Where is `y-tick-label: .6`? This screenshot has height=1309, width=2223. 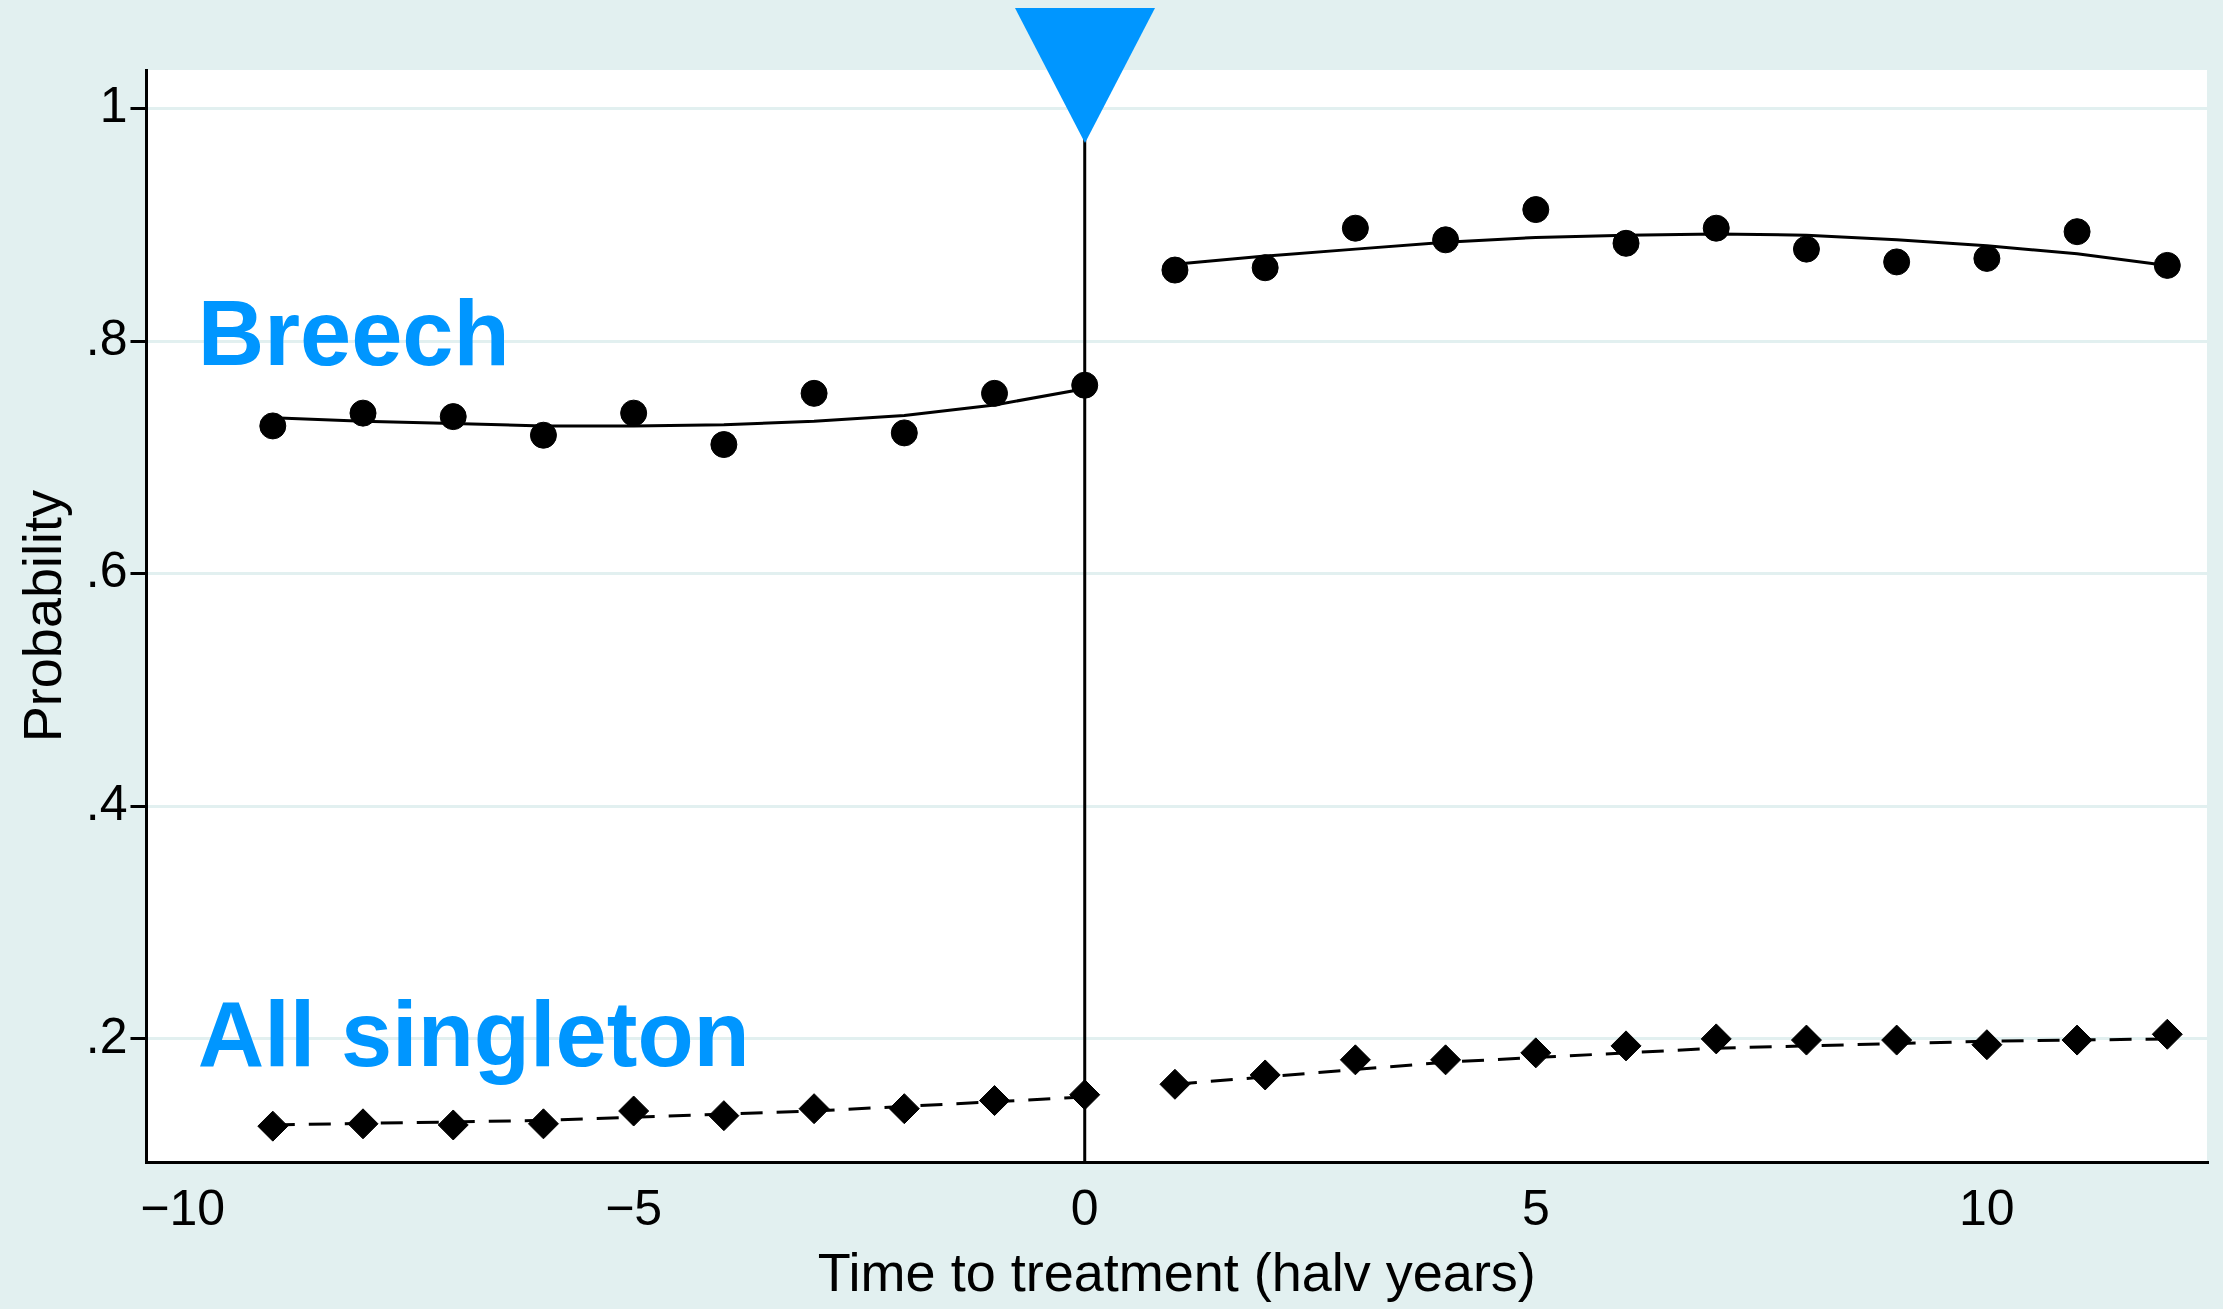 y-tick-label: .6 is located at coordinates (106, 570).